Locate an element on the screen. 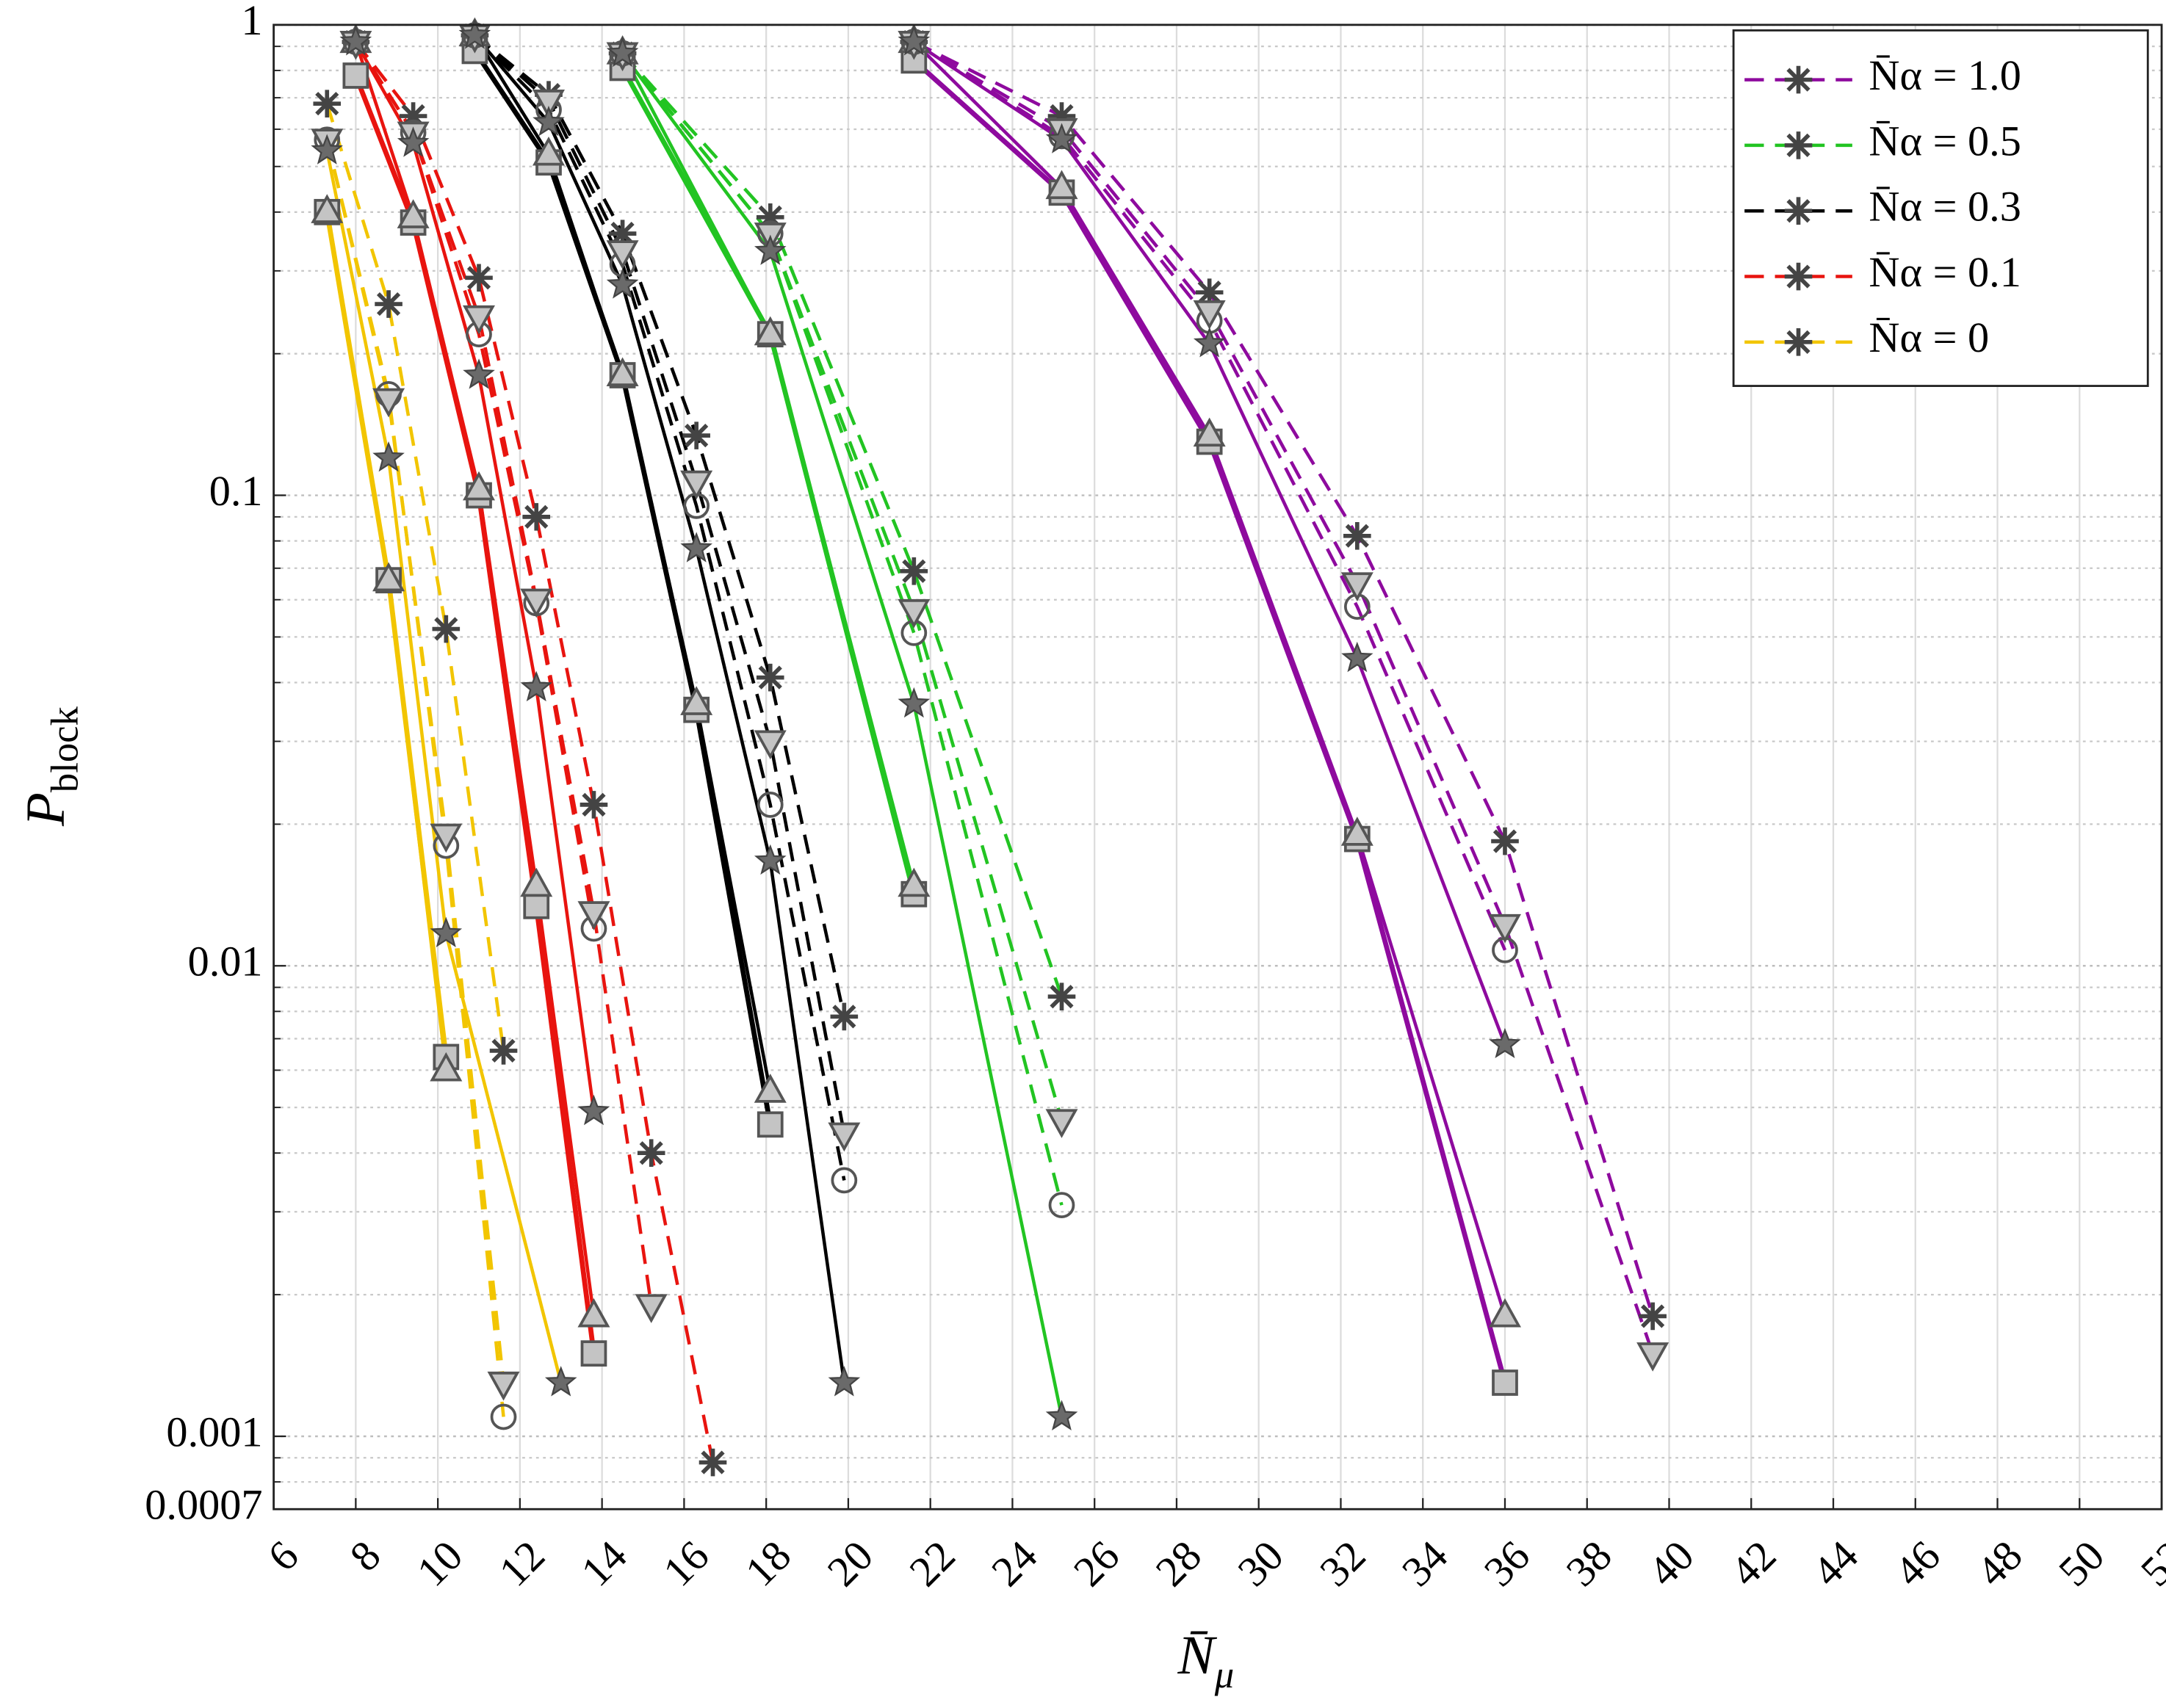 The width and height of the screenshot is (2166, 1708). y-tick-label: 0.01 is located at coordinates (225, 961).